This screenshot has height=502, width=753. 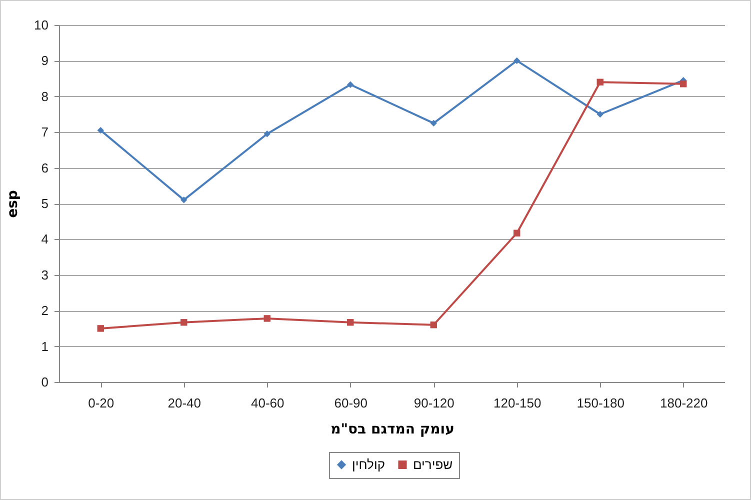 What do you see at coordinates (518, 403) in the screenshot?
I see `x-tick-label: 120-150` at bounding box center [518, 403].